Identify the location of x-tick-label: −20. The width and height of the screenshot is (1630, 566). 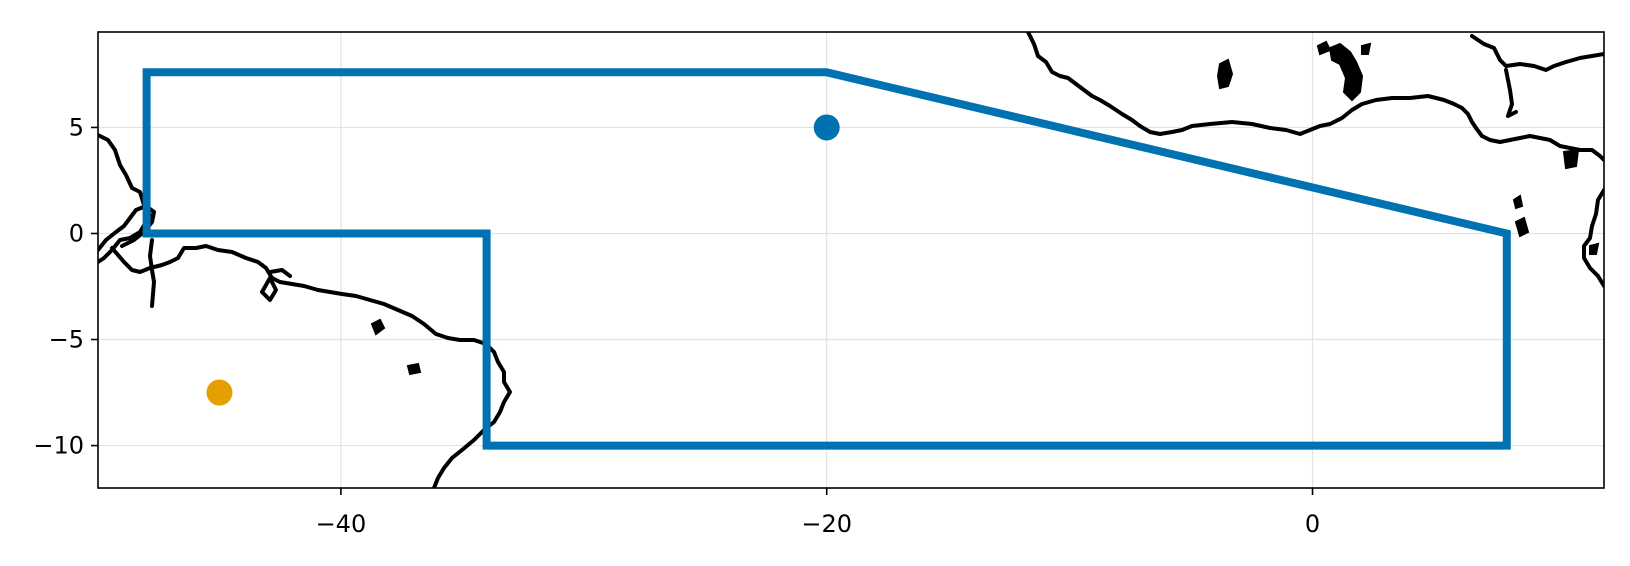
(826, 524).